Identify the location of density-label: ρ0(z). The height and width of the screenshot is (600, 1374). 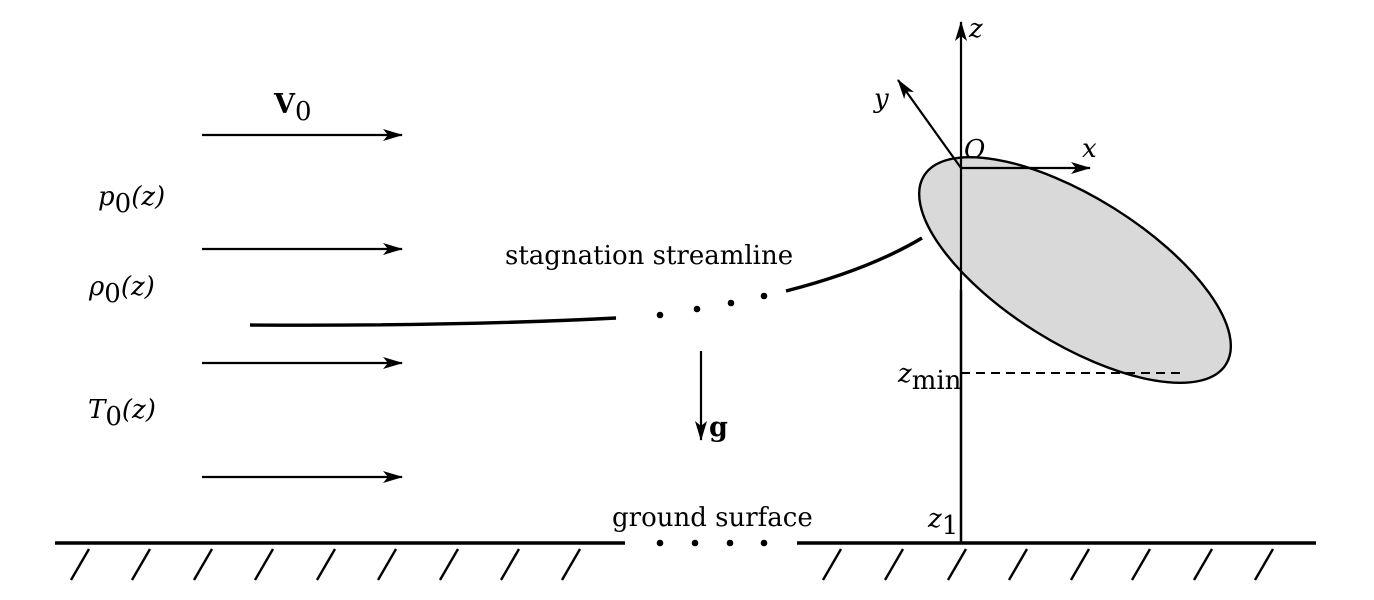
(121, 290).